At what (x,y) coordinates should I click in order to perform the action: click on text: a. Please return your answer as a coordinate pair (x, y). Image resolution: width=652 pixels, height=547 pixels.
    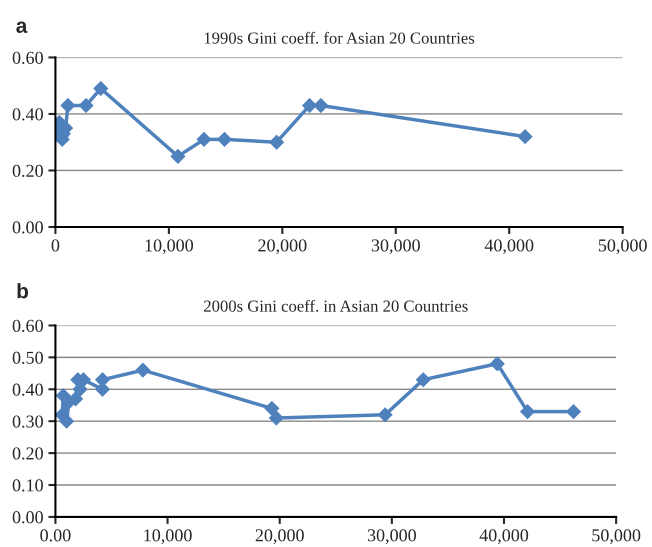
    Looking at the image, I should click on (22, 27).